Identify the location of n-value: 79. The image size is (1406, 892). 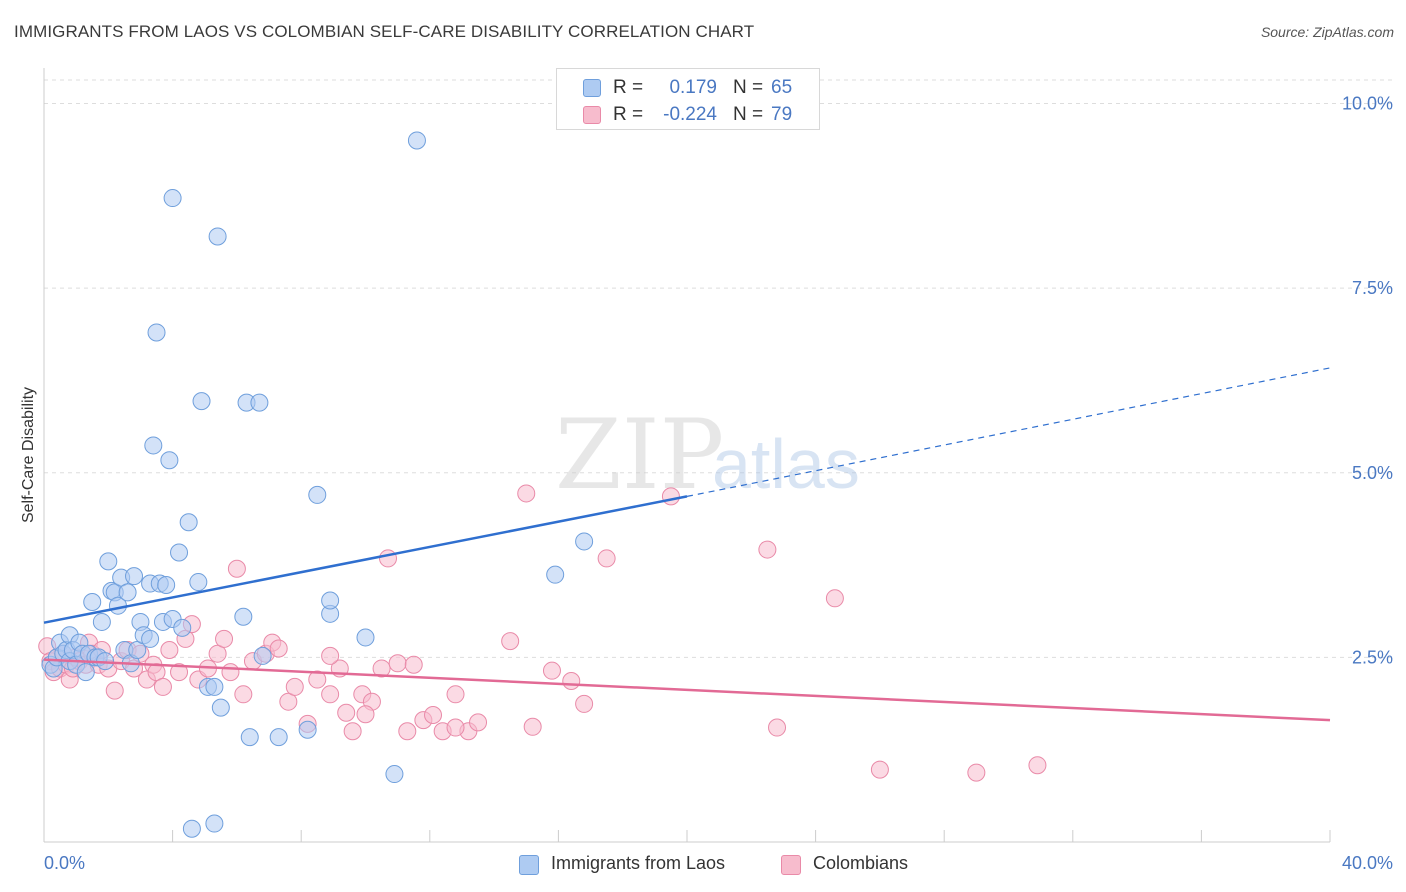
(782, 114).